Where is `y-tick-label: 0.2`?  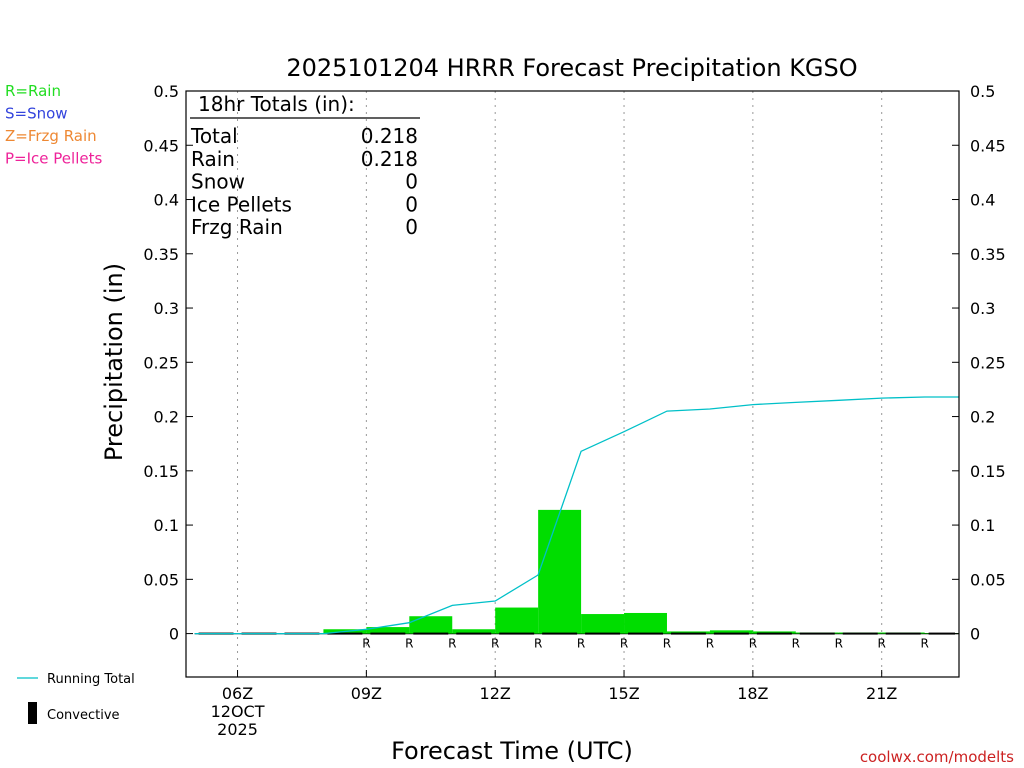
y-tick-label: 0.2 is located at coordinates (166, 417).